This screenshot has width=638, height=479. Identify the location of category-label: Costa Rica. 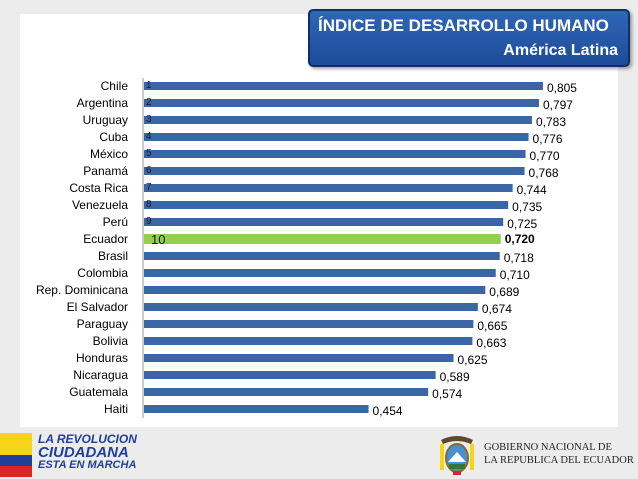
(98, 188).